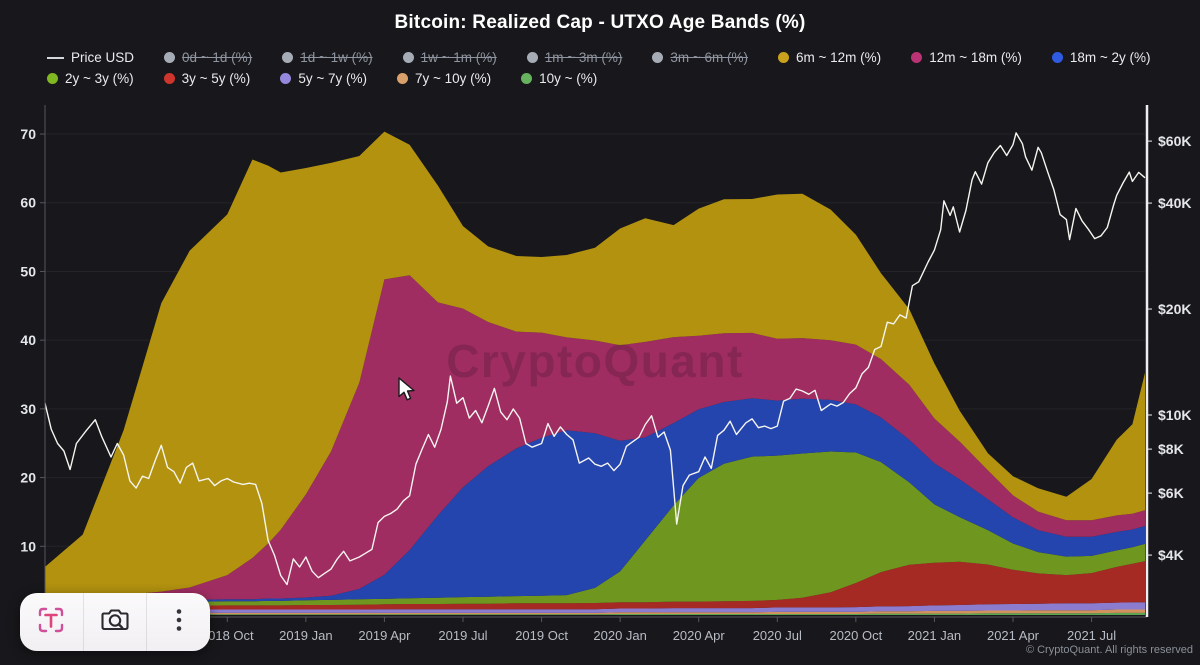  I want to click on legend-label: 0d ~ 1d (%), so click(217, 57).